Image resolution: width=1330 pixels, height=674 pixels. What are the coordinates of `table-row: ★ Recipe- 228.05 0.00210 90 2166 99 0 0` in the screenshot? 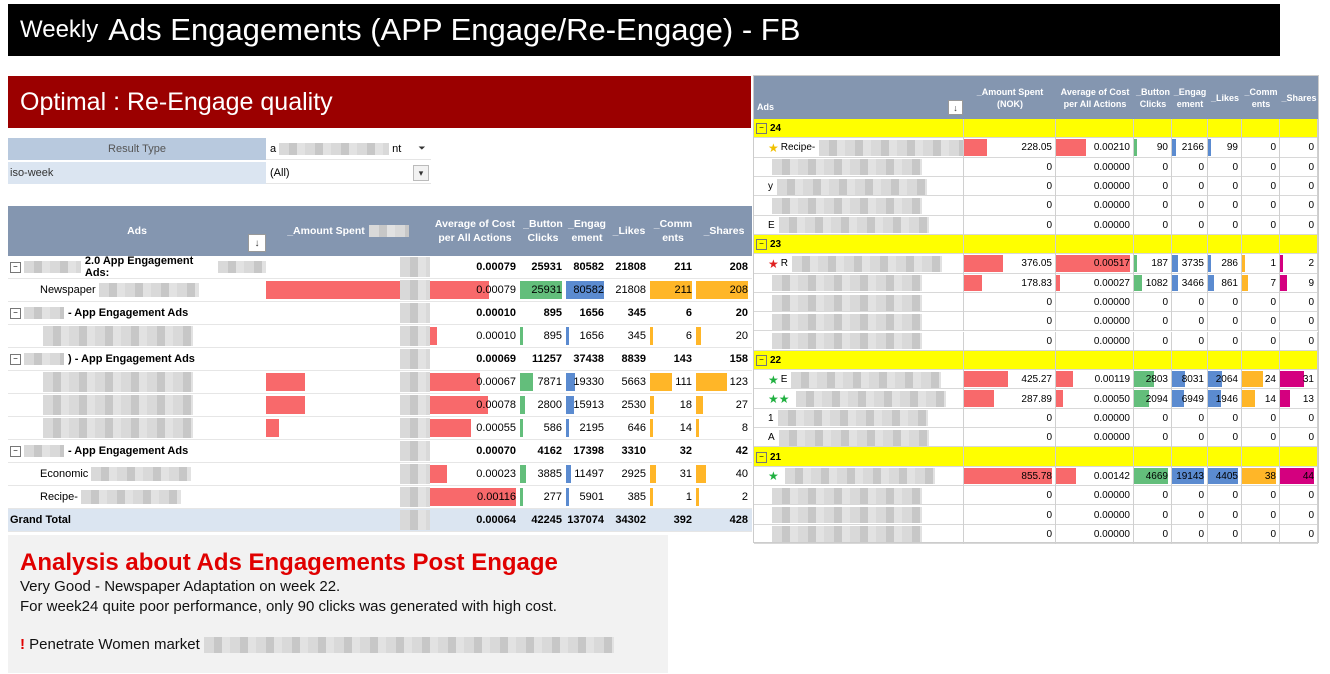 It's located at (1036, 148).